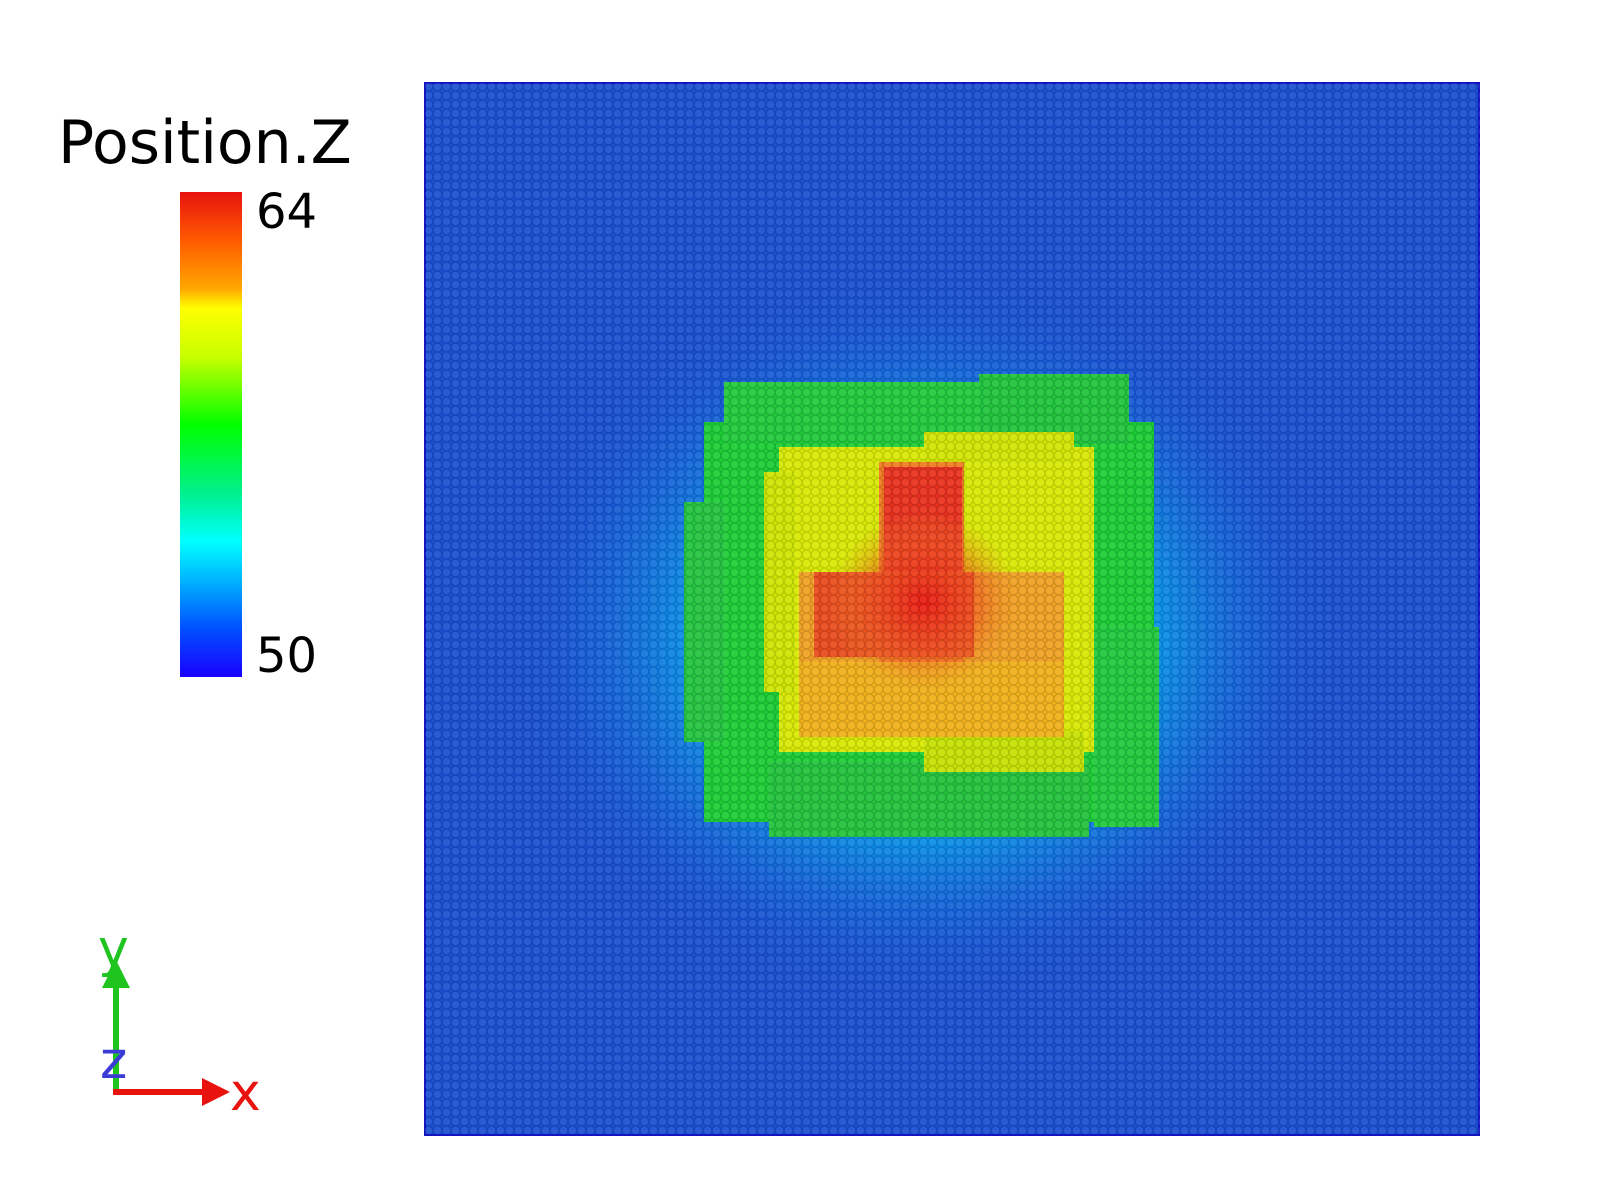  What do you see at coordinates (287, 656) in the screenshot?
I see `colorbar-min-label: 50` at bounding box center [287, 656].